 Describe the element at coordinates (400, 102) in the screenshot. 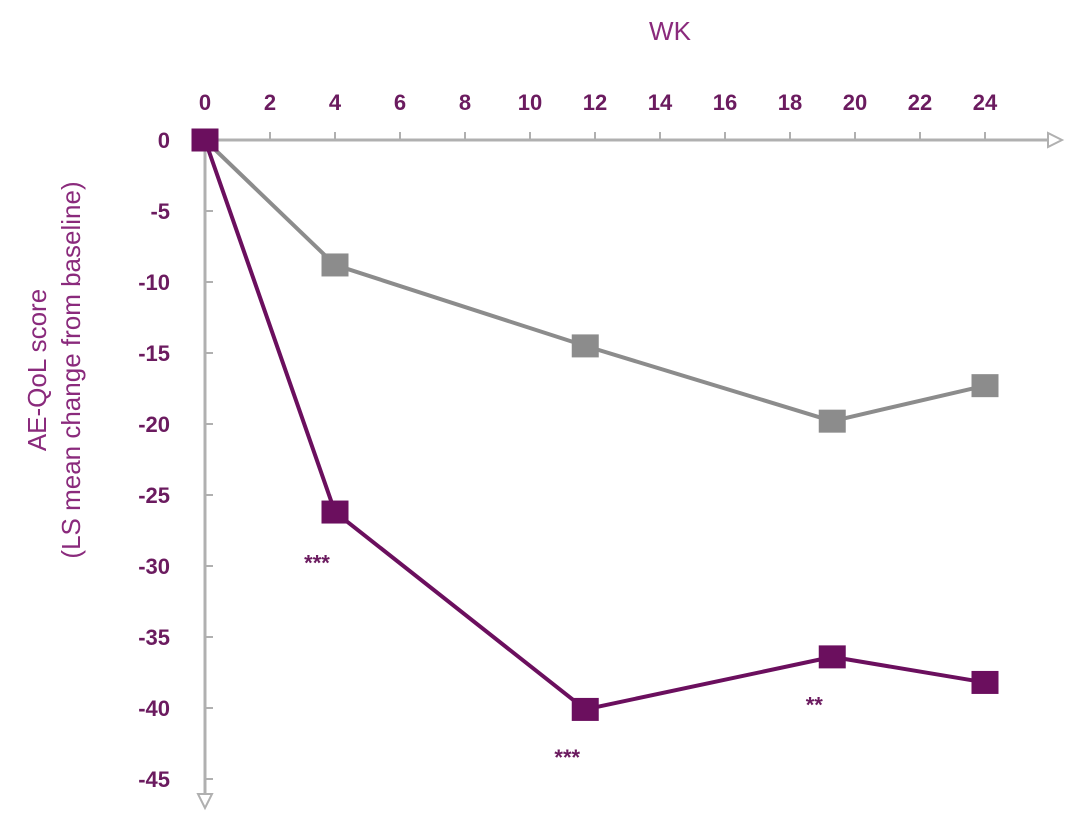

I see `x-tick-label: 6` at that location.